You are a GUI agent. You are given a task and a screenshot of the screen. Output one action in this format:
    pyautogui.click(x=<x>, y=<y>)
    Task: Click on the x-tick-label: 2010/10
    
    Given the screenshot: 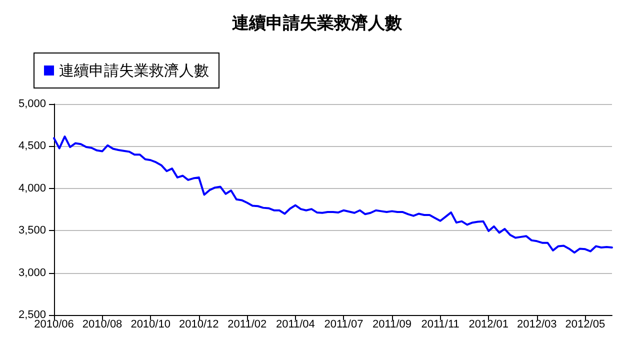 What is the action you would take?
    pyautogui.click(x=150, y=324)
    